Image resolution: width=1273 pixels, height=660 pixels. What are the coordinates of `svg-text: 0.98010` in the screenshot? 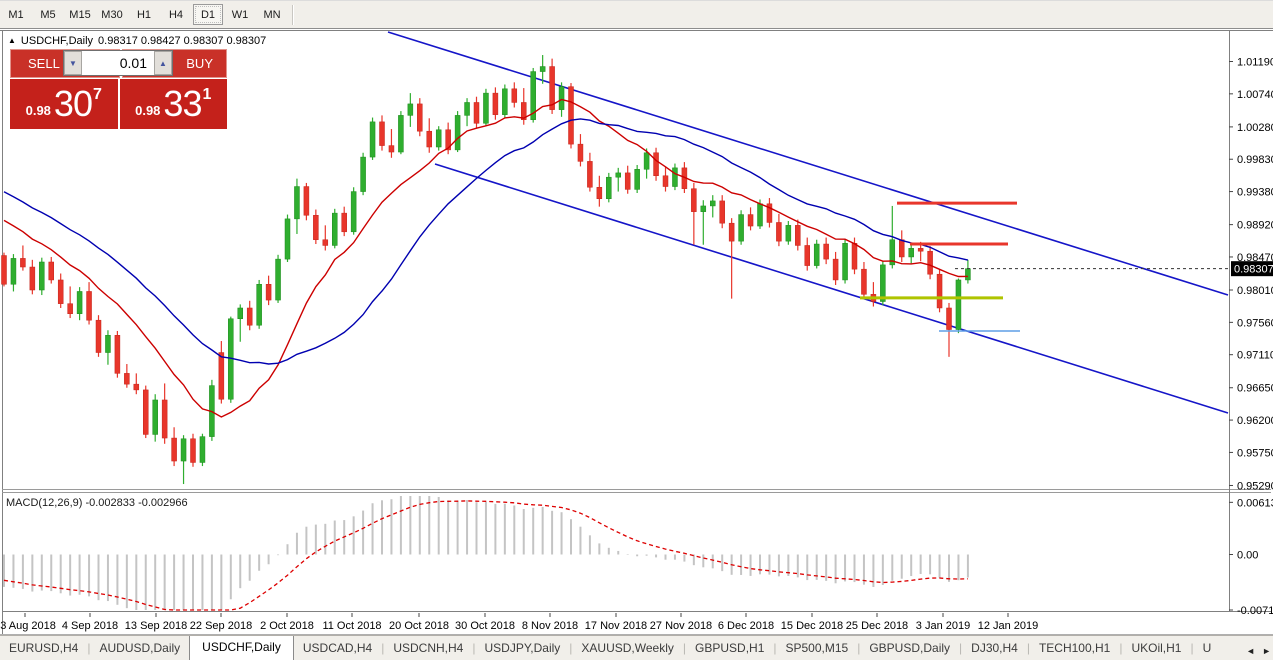 It's located at (1255, 291).